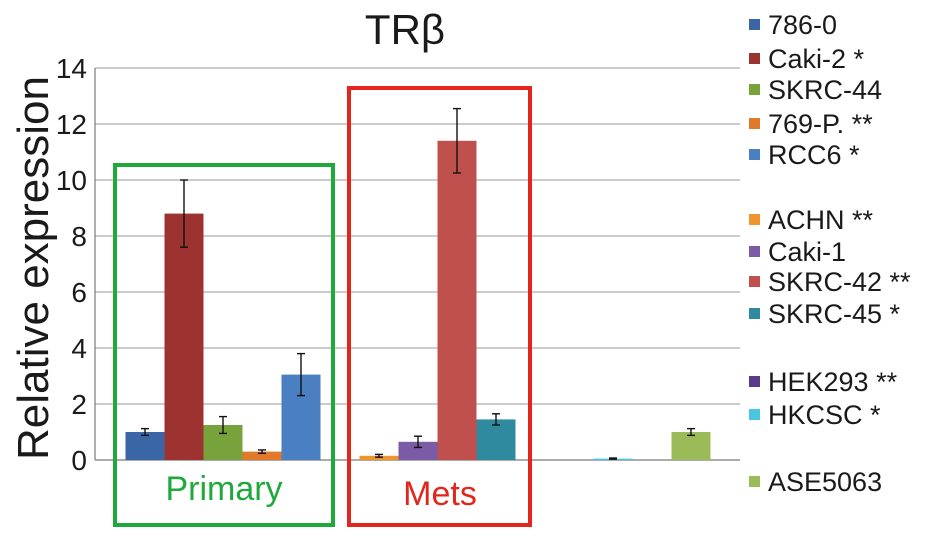 The image size is (945, 541). What do you see at coordinates (821, 220) in the screenshot?
I see `legend-label: ACHN **` at bounding box center [821, 220].